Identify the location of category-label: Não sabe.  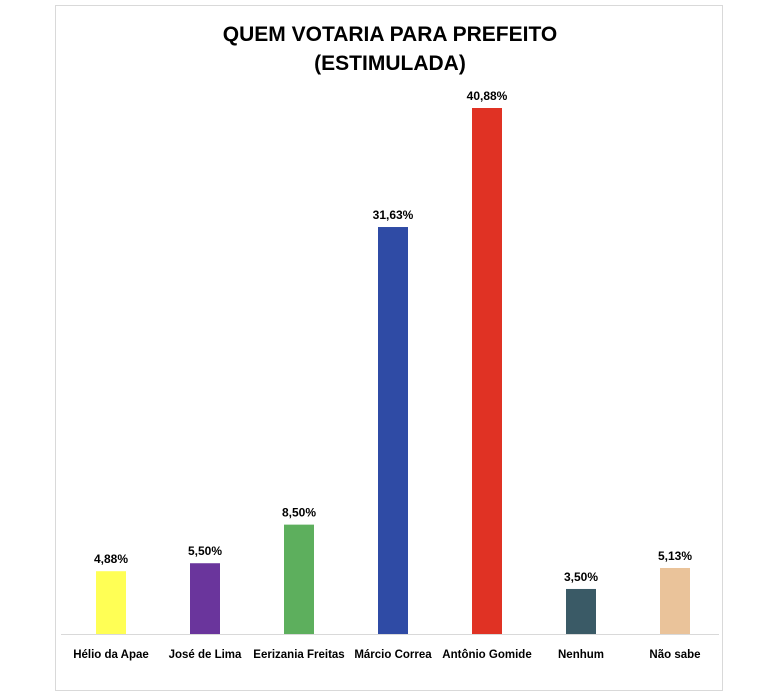
(674, 655).